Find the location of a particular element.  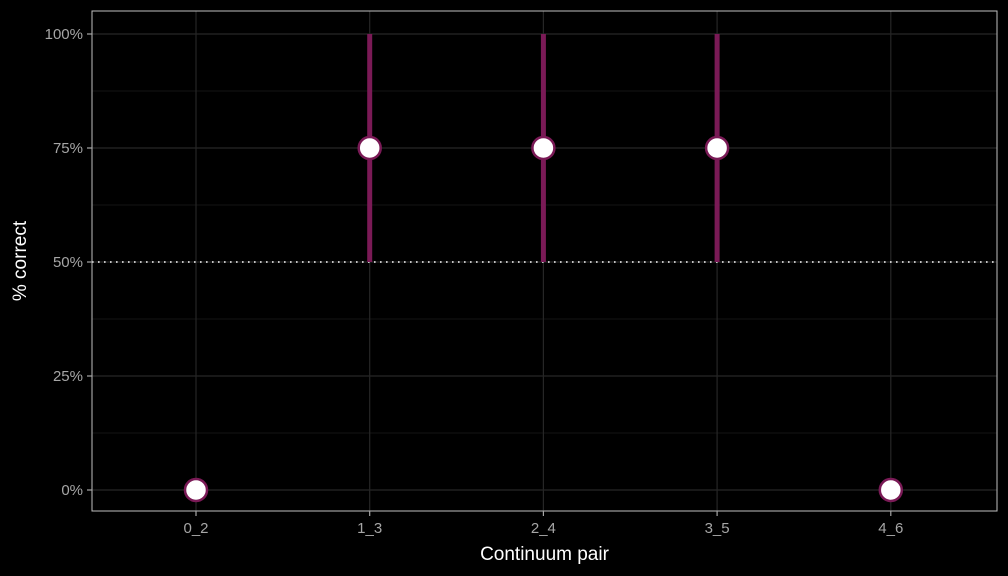

y-axis-title: % correct is located at coordinates (20, 260).